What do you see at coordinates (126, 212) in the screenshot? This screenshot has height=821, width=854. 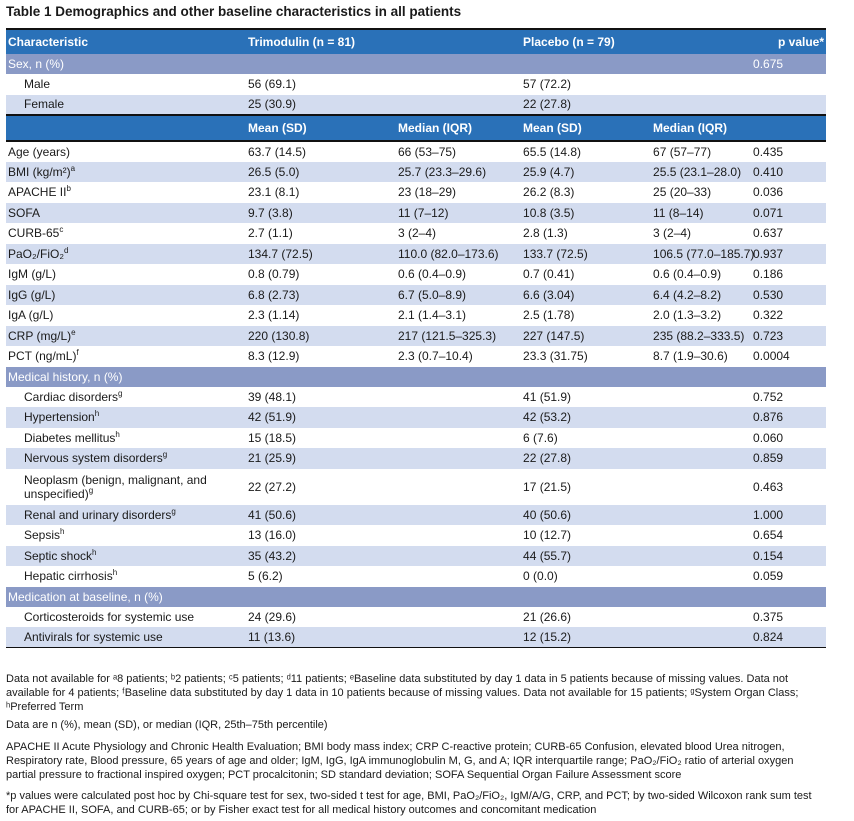 I see `row-label: SOFA` at bounding box center [126, 212].